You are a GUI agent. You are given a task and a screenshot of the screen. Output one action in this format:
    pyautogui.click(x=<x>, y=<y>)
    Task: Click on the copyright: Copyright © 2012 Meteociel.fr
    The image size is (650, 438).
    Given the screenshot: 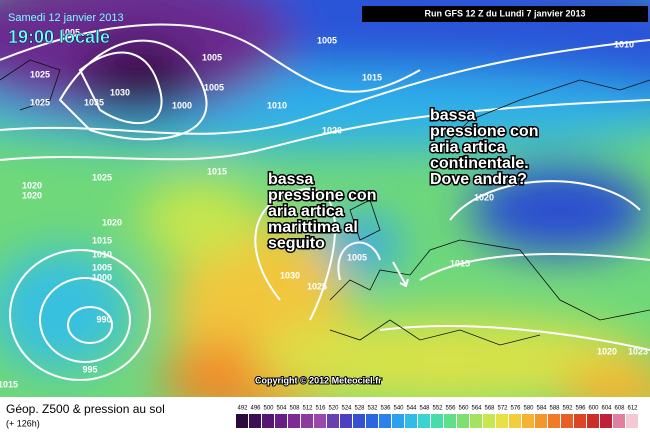 What is the action you would take?
    pyautogui.click(x=318, y=380)
    